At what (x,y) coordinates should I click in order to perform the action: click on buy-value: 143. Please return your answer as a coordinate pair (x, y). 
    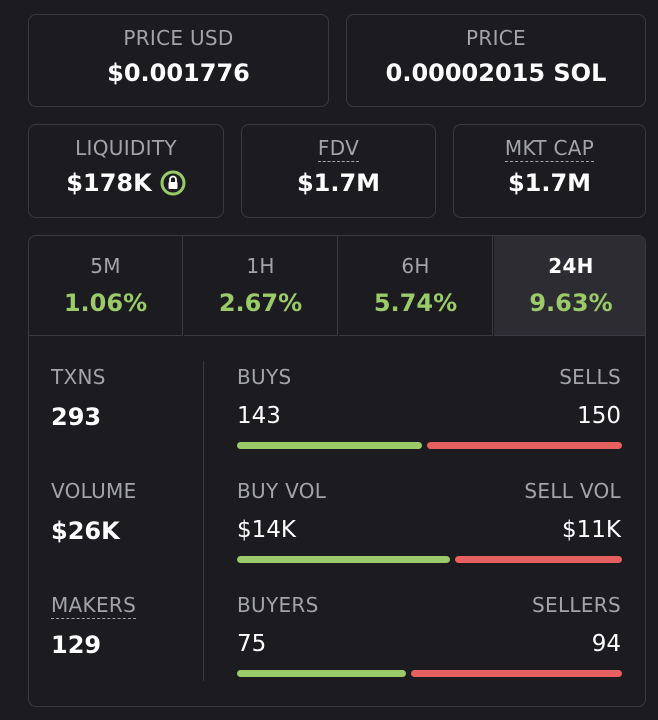
    Looking at the image, I should click on (259, 416).